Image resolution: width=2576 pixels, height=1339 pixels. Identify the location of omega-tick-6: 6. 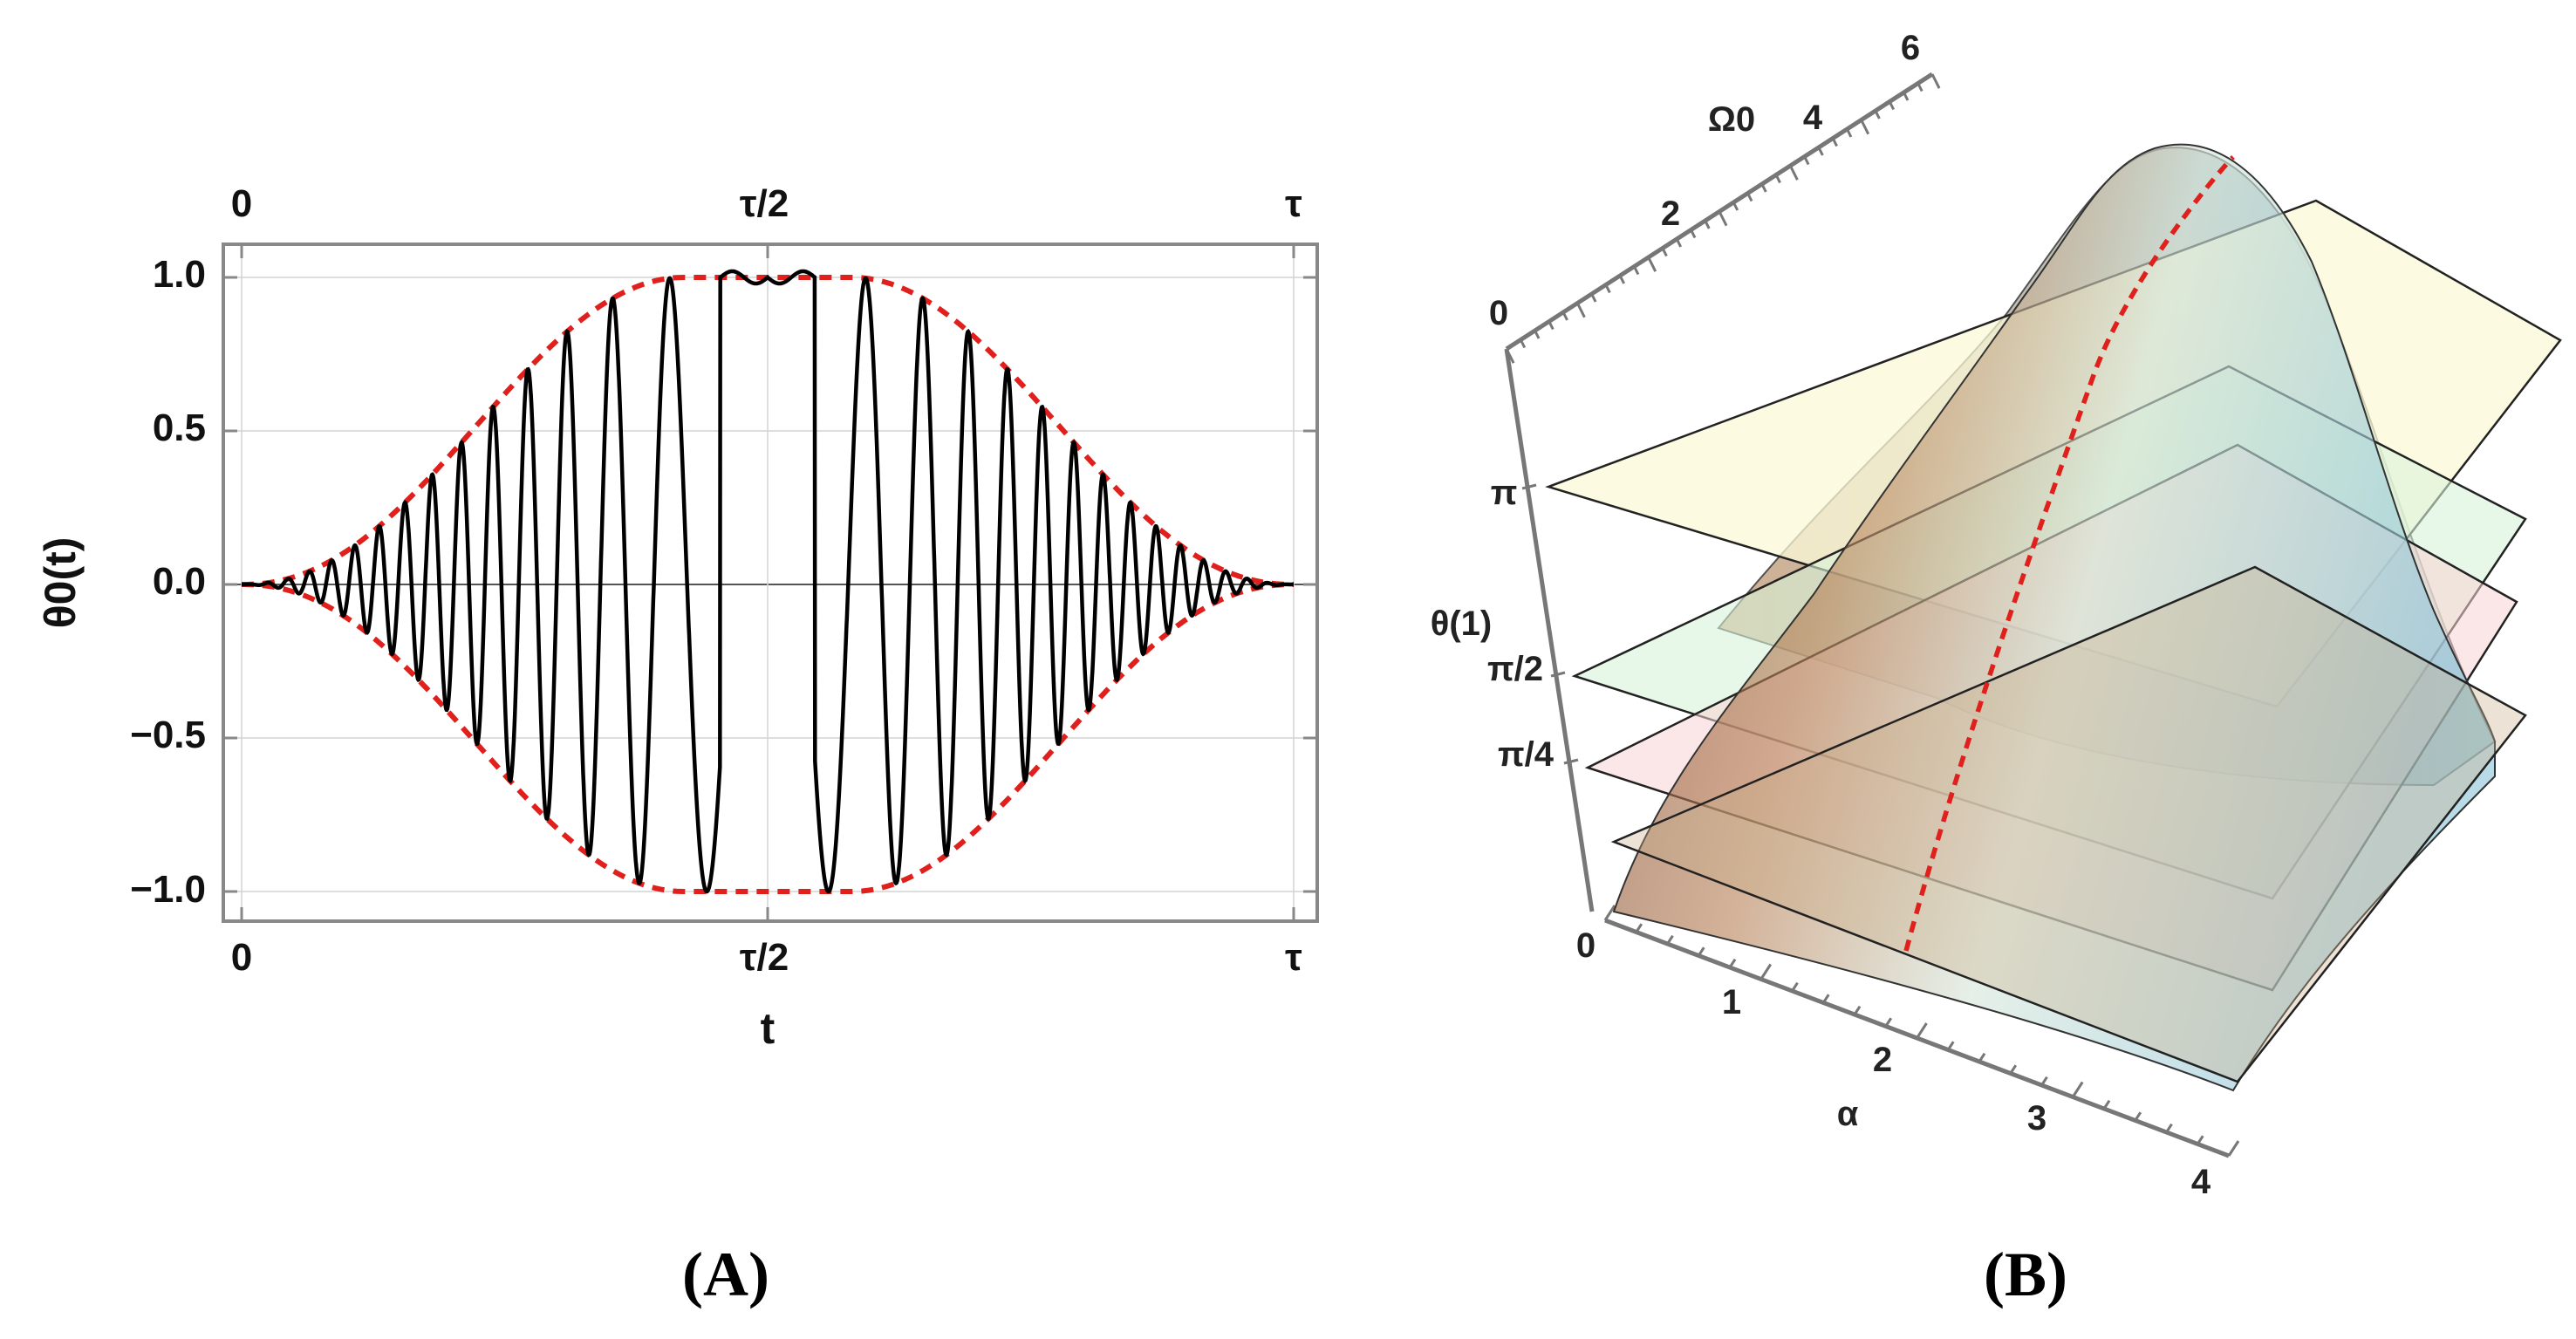
(1910, 48).